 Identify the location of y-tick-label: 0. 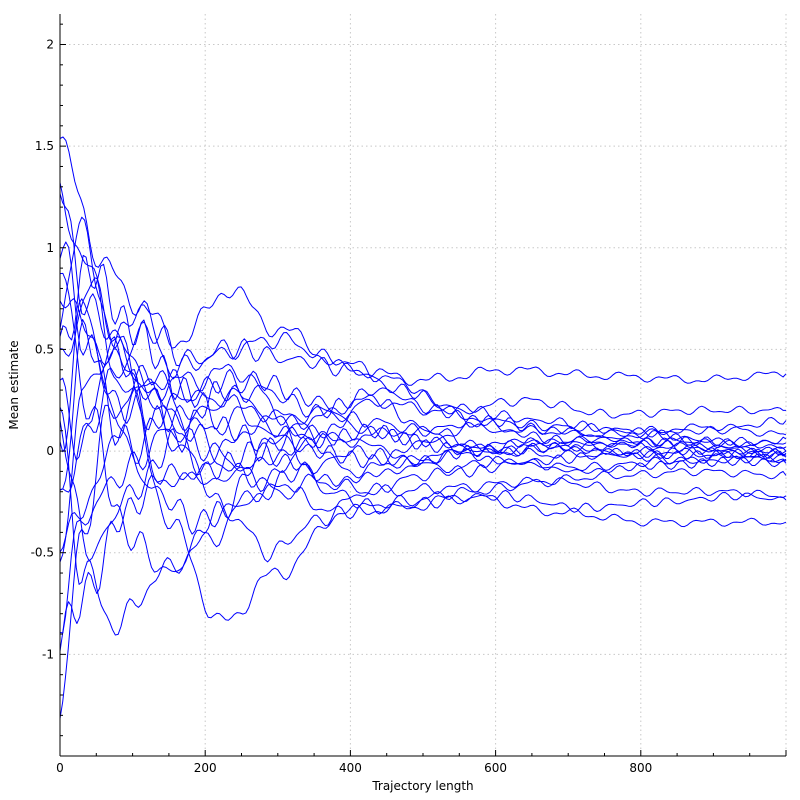
(50, 451).